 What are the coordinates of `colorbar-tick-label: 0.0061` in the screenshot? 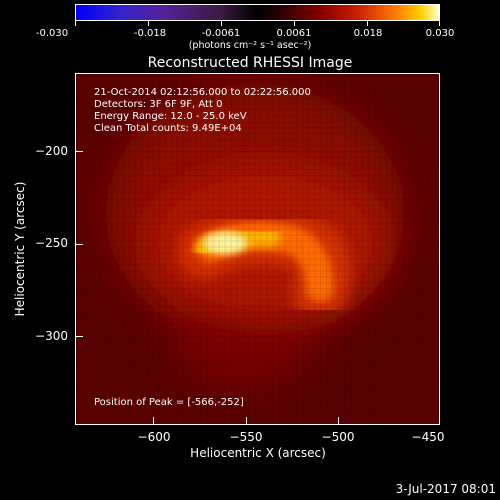 It's located at (294, 33).